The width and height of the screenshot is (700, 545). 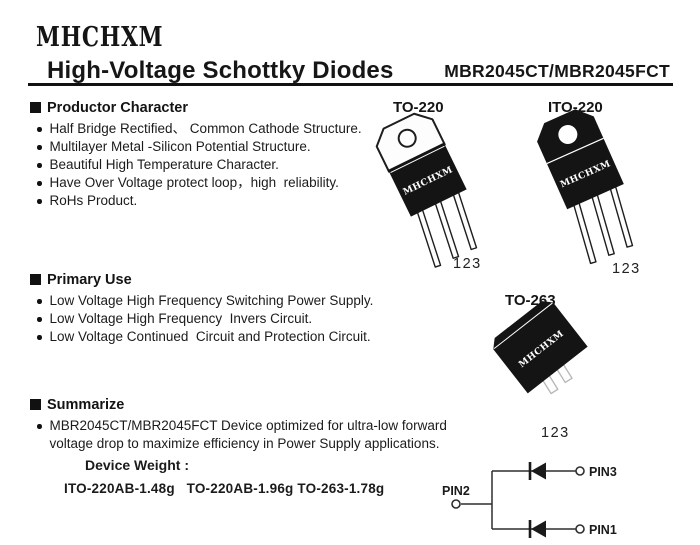 What do you see at coordinates (603, 224) in the screenshot?
I see `ito220-leads` at bounding box center [603, 224].